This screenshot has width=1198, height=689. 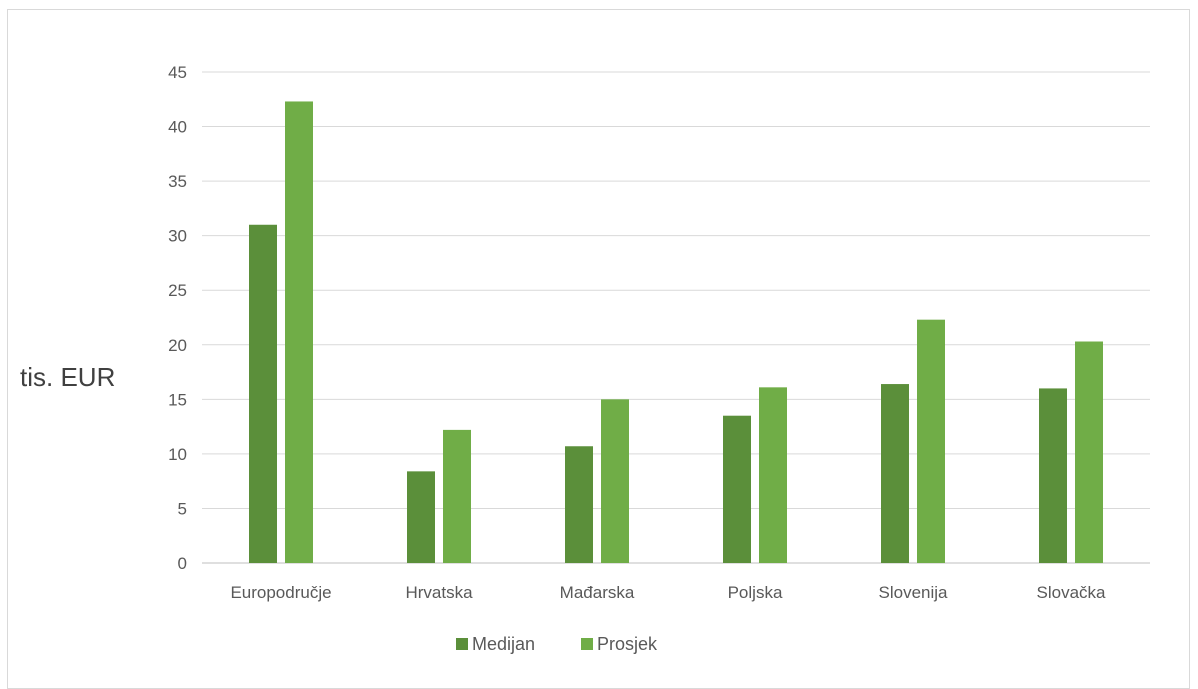 What do you see at coordinates (439, 592) in the screenshot?
I see `x-category-label: Hrvatska` at bounding box center [439, 592].